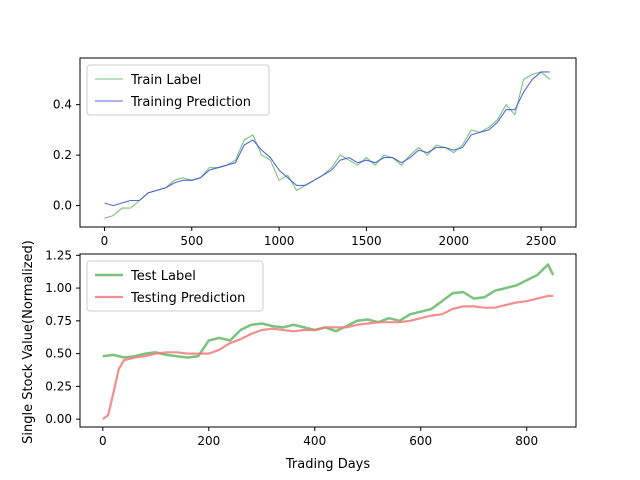  What do you see at coordinates (62, 337) in the screenshot?
I see `test-y-ticks: 0.00 0.25 0.50 0.75 1.00 1.25` at bounding box center [62, 337].